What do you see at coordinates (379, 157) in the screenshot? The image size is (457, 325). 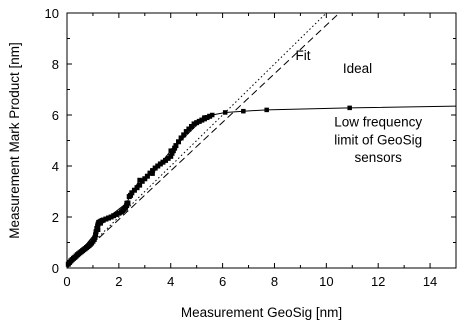 I see `limit-annotation-line-3: sensors` at bounding box center [379, 157].